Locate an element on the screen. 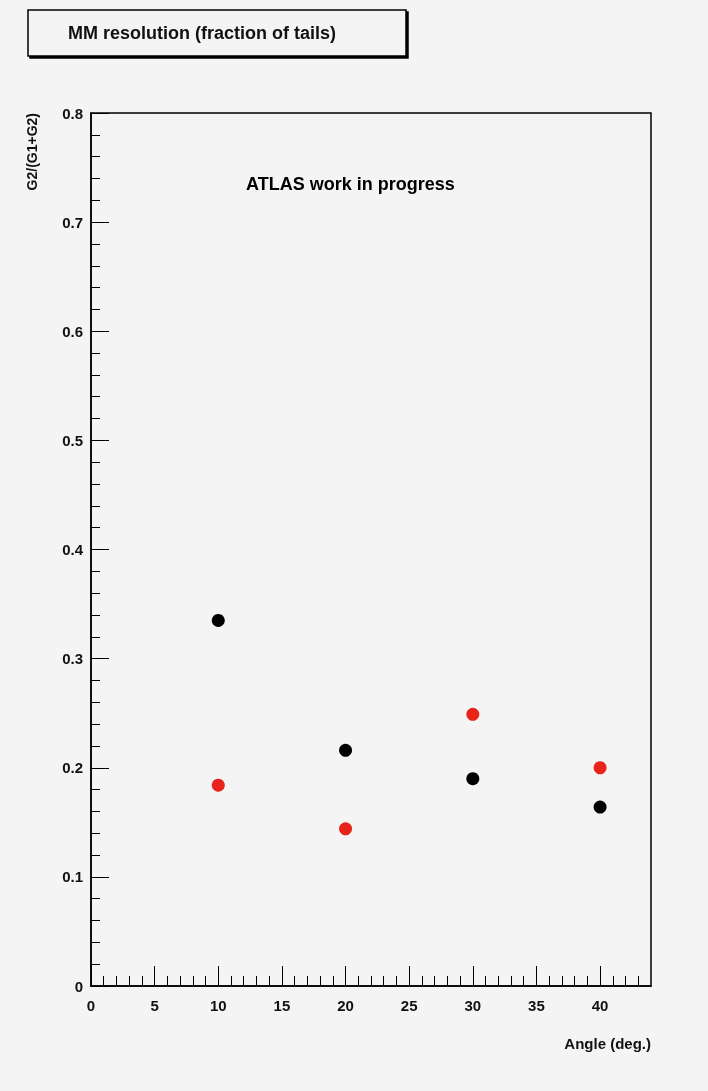  y-tick-label: 0.2 is located at coordinates (72, 768).